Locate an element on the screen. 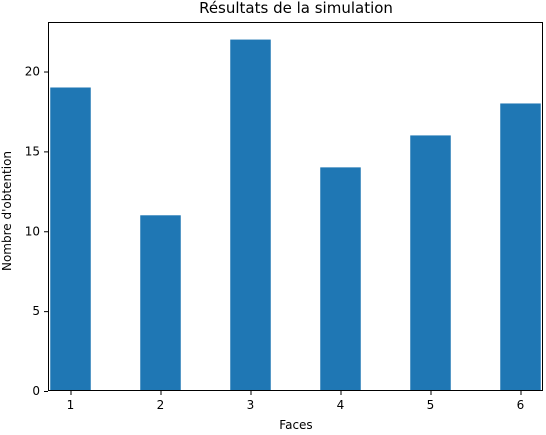 The width and height of the screenshot is (546, 435). y-tick-label: 0 is located at coordinates (36, 391).